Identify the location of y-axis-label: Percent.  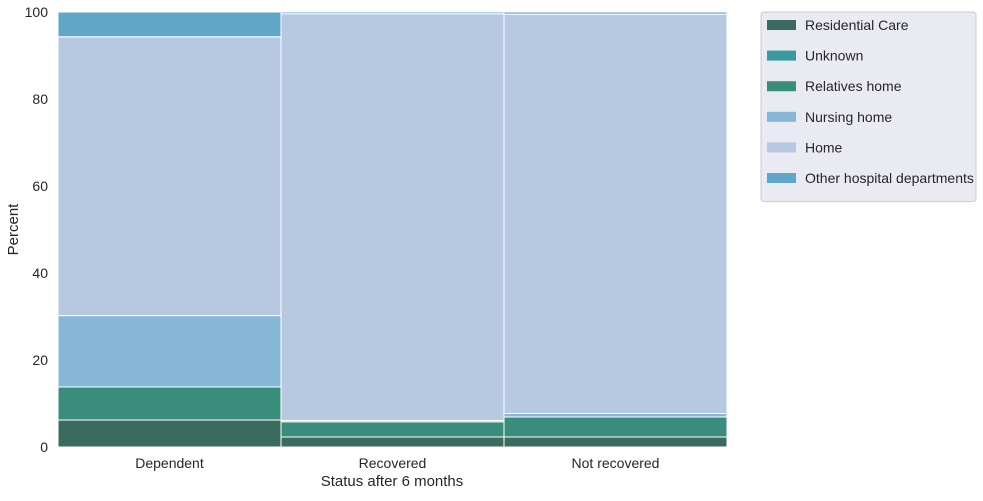
(13, 229).